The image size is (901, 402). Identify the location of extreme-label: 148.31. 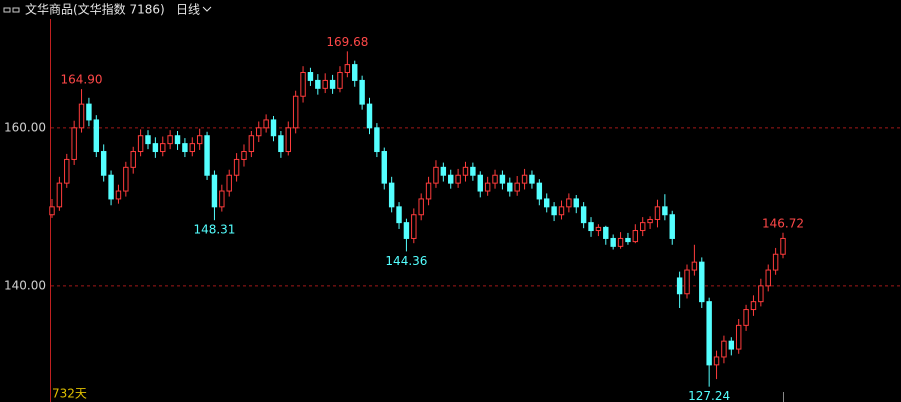
(214, 230).